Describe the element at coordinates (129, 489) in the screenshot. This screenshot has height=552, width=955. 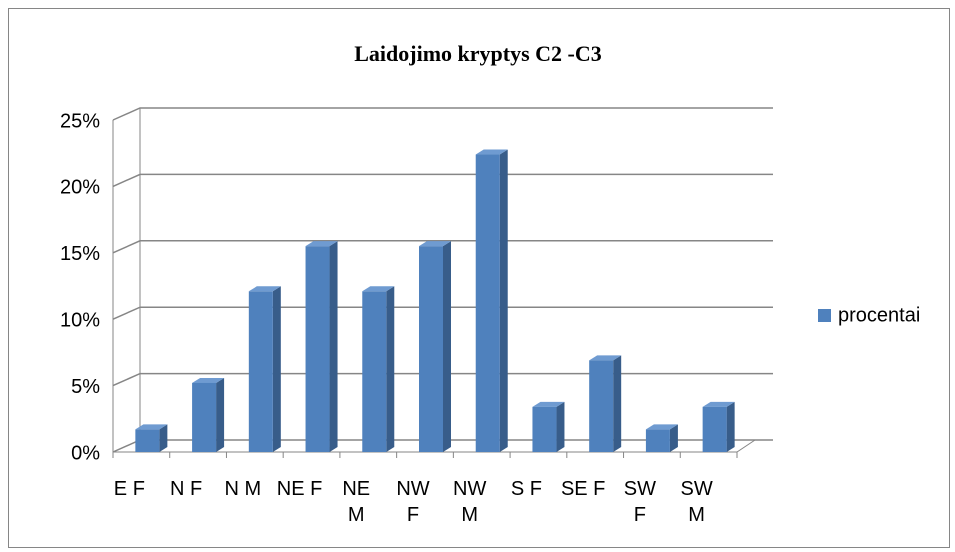
I see `x-tick-label: E F` at that location.